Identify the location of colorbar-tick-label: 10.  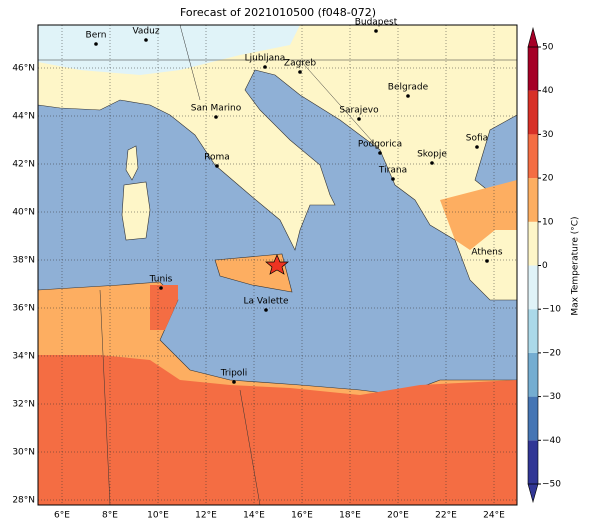
(548, 222).